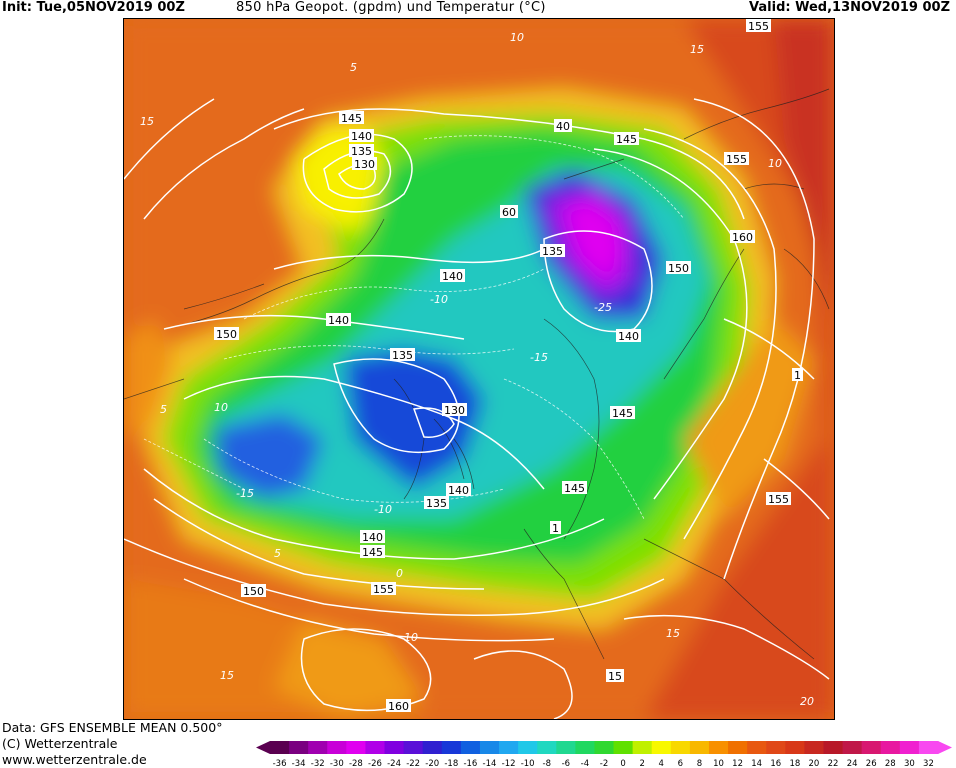 This screenshot has height=768, width=956. Describe the element at coordinates (490, 763) in the screenshot. I see `colorbar-tick-label: -14` at that location.